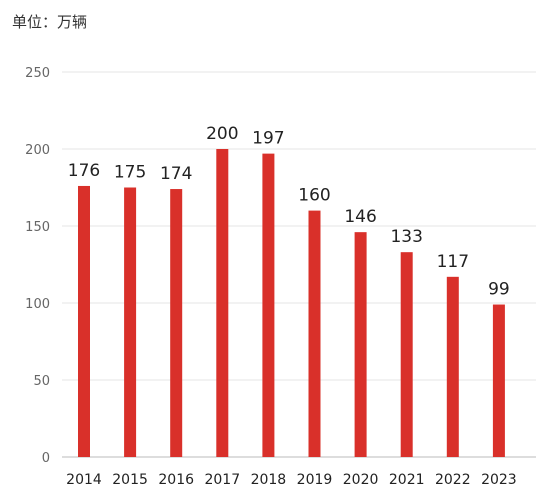 Image resolution: width=536 pixels, height=500 pixels. I want to click on y-tick-label: 250, so click(37, 73).